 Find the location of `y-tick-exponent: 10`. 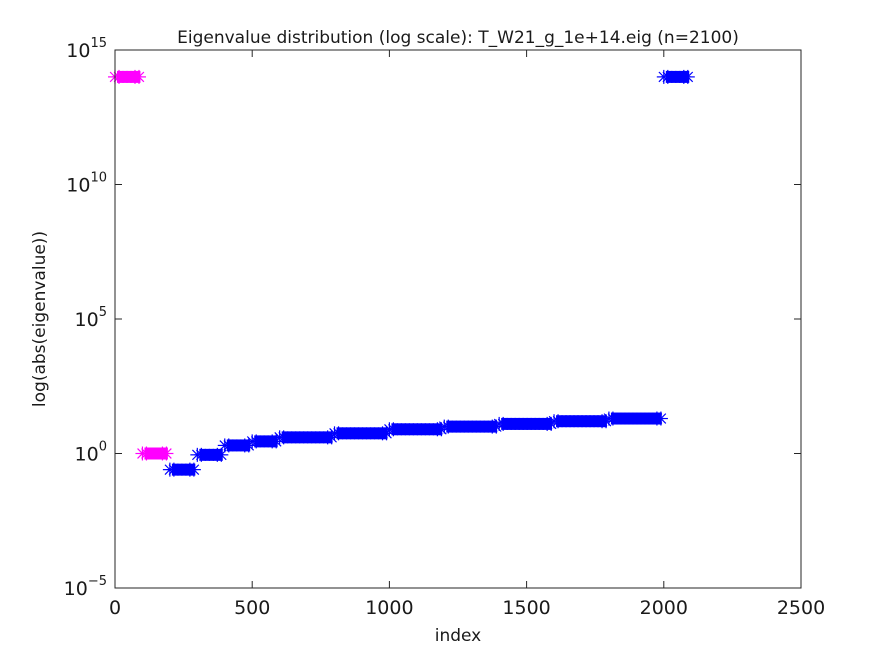

y-tick-exponent: 10 is located at coordinates (98, 178).